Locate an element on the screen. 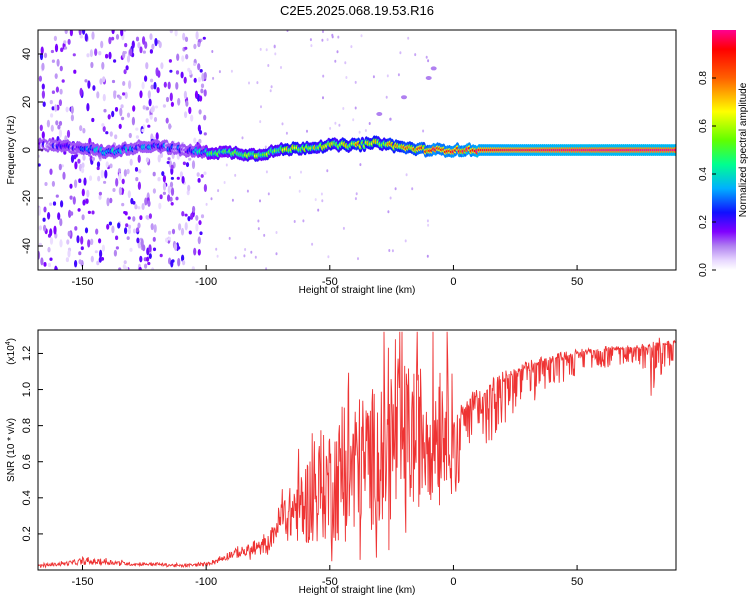  colorbar-label: Normalized spectral amplitude is located at coordinates (743, 149).